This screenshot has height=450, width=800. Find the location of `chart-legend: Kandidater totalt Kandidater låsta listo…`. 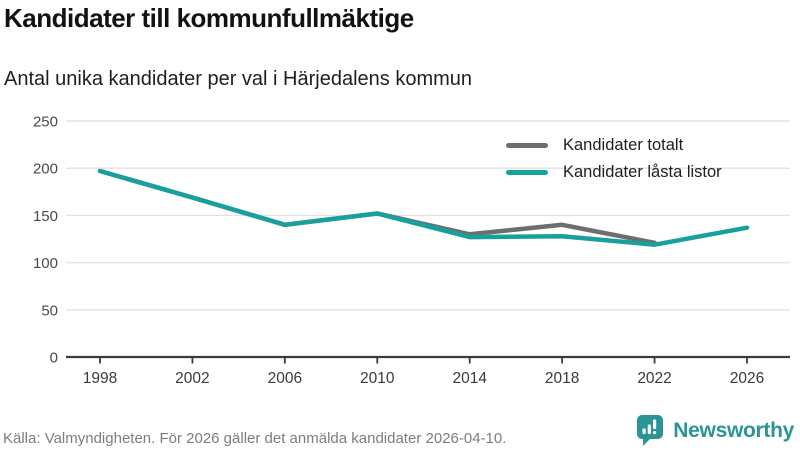

chart-legend: Kandidater totalt Kandidater låsta listo… is located at coordinates (614, 159).